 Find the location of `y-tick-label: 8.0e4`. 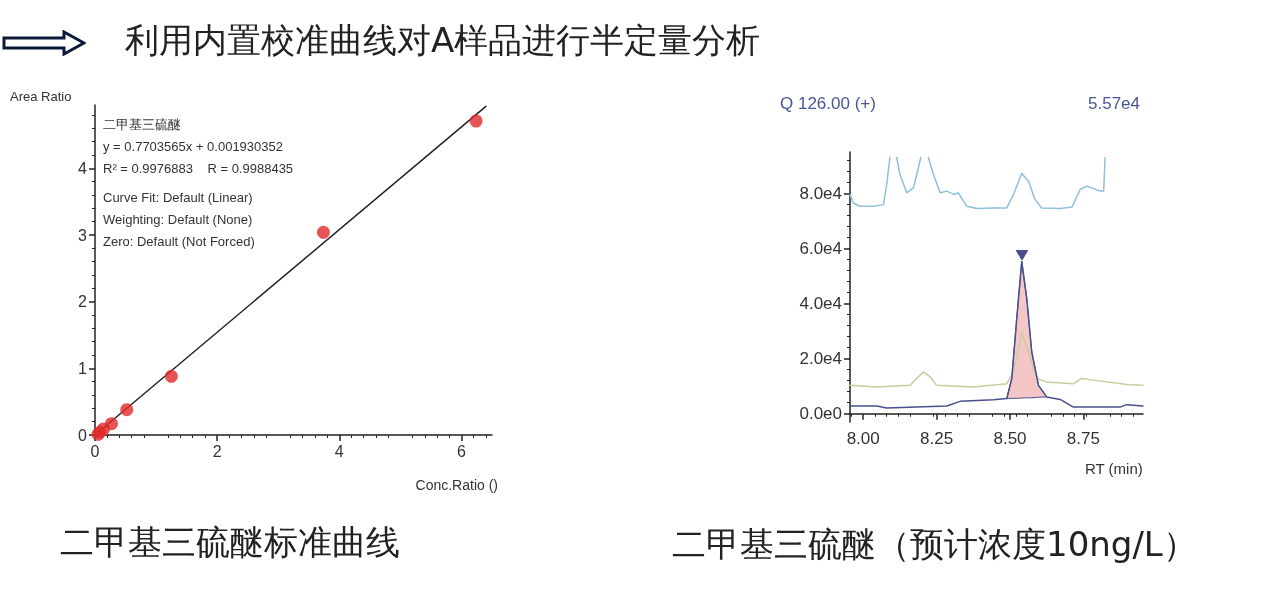

y-tick-label: 8.0e4 is located at coordinates (820, 193).